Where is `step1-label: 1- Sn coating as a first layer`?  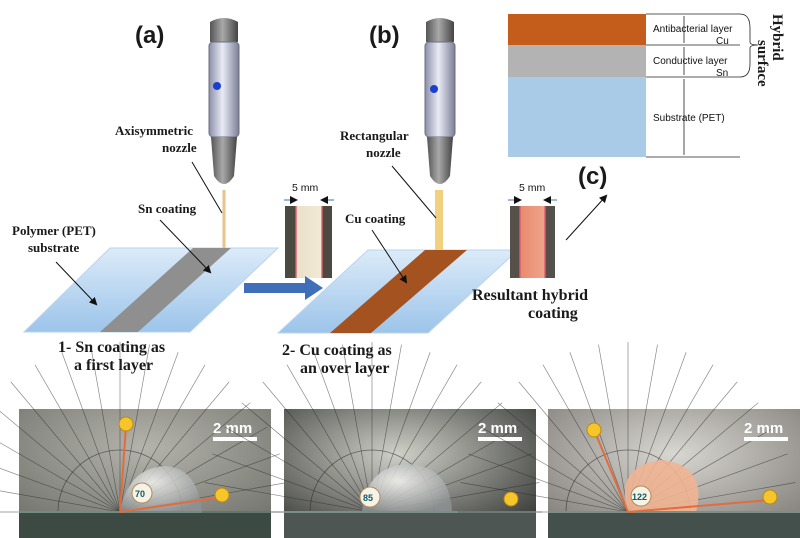
step1-label: 1- Sn coating as a first layer is located at coordinates (111, 356).